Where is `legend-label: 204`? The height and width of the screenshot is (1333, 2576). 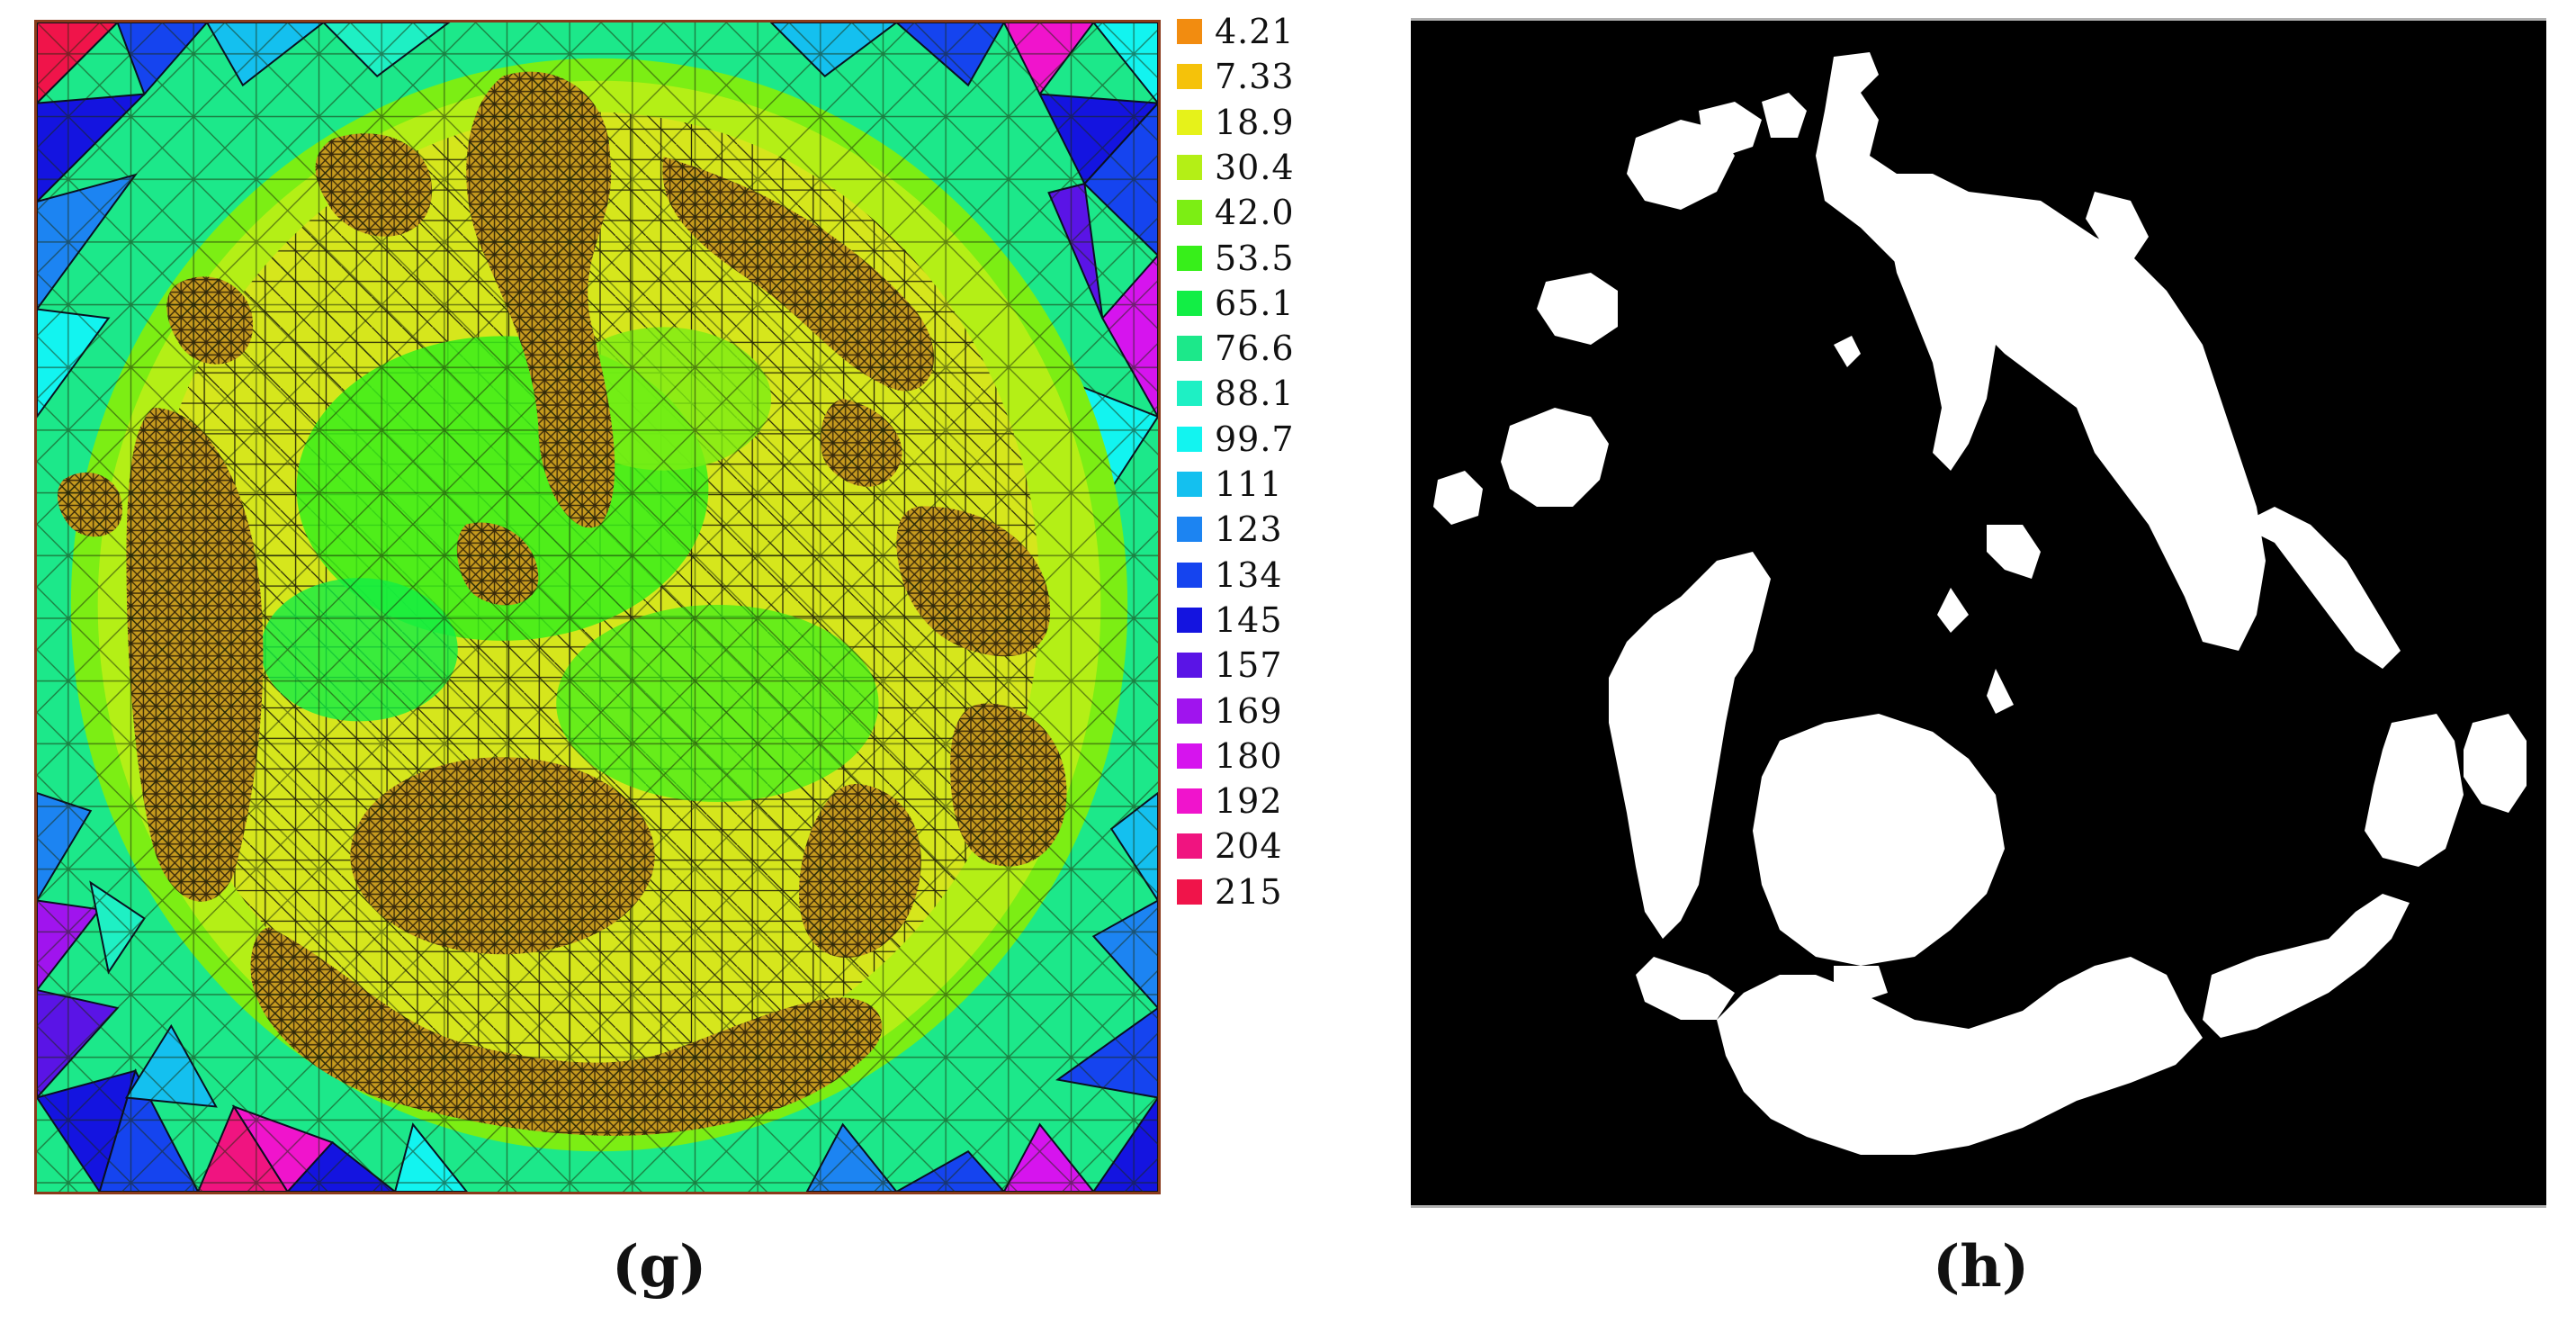
legend-label: 204 is located at coordinates (1249, 846).